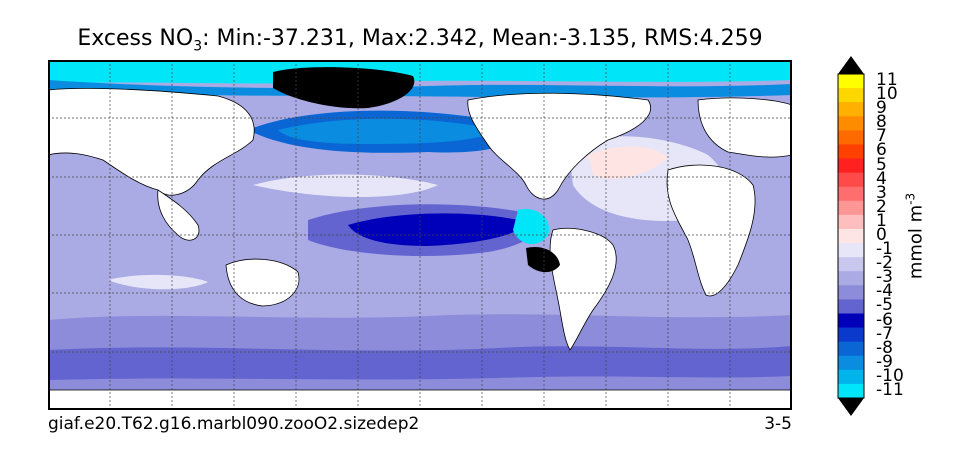  What do you see at coordinates (881, 235) in the screenshot?
I see `colorbar-tick-label: 0` at bounding box center [881, 235].